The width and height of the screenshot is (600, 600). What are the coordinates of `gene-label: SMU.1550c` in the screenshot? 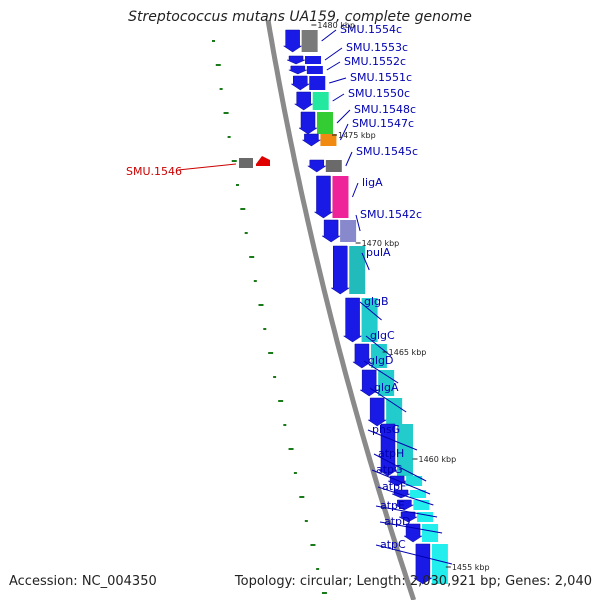 It's located at (379, 93).